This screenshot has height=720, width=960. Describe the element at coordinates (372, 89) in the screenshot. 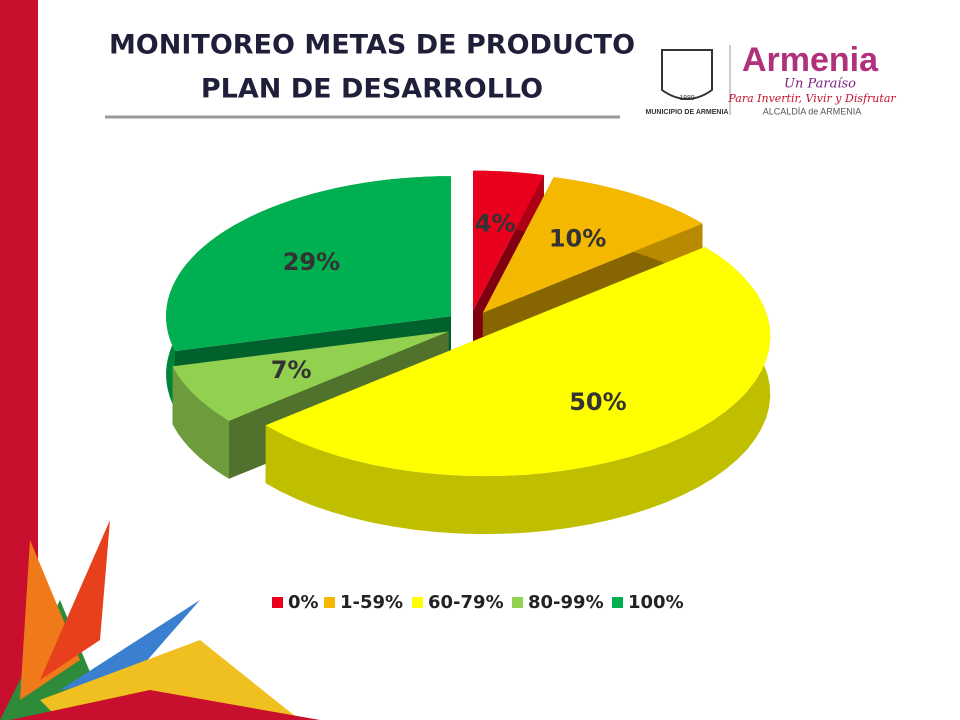

I see `title-line: PLAN DE DESARROLLO` at that location.